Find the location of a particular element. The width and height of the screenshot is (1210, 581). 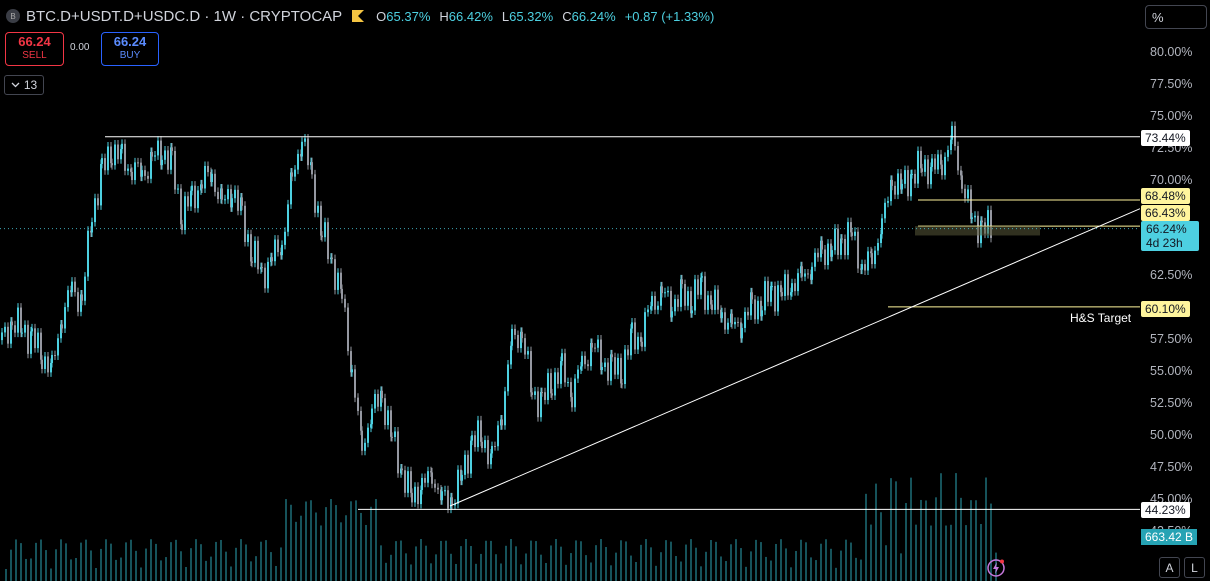

chevron-down-icon is located at coordinates (15, 85).